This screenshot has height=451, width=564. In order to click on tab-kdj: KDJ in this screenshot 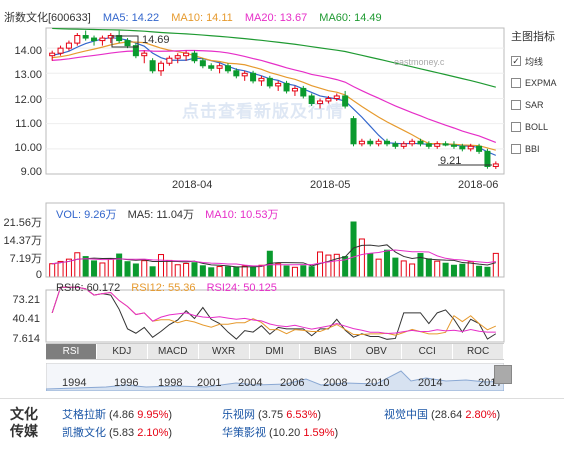, I will do `click(122, 351)`.